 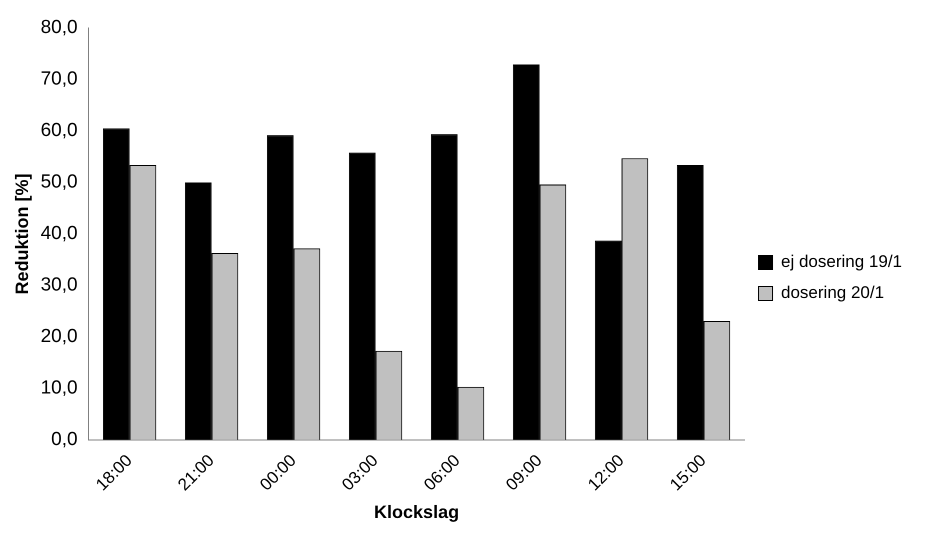 I want to click on y-tick-label: 50,0, so click(x=59, y=182).